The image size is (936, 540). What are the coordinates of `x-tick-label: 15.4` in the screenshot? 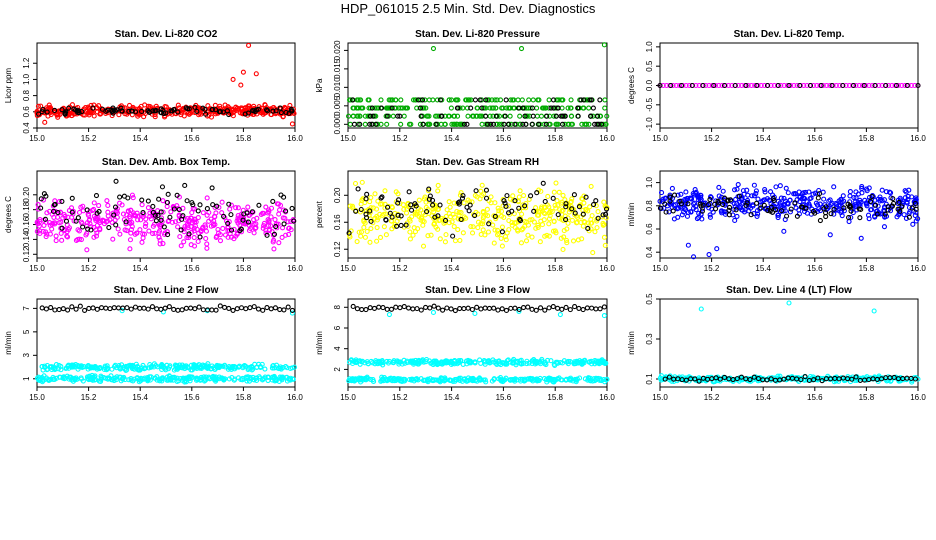 It's located at (140, 138).